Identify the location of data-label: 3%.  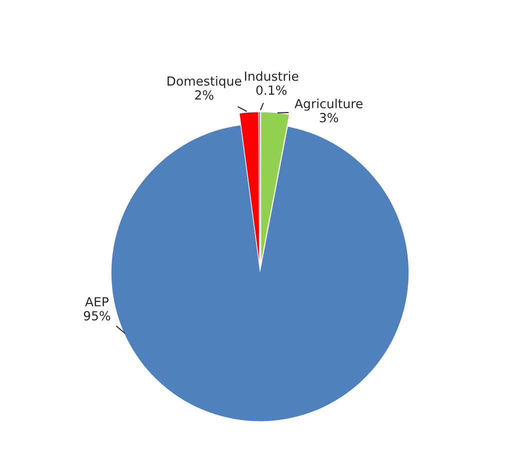
(329, 117).